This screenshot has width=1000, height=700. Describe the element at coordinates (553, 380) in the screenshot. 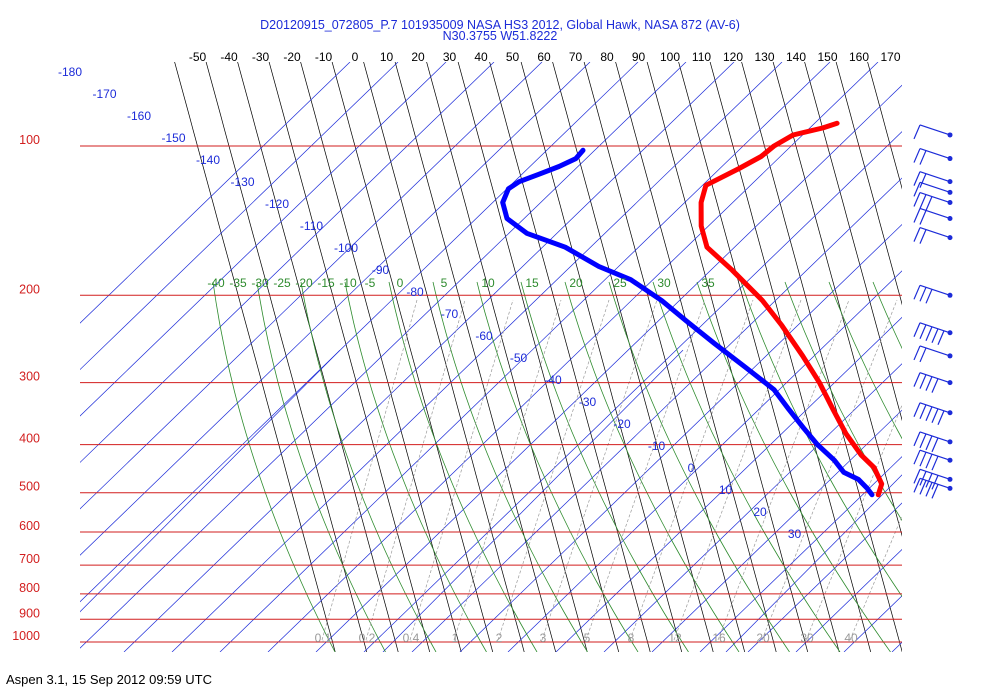

I see `dry-adiabat-label: -40` at that location.